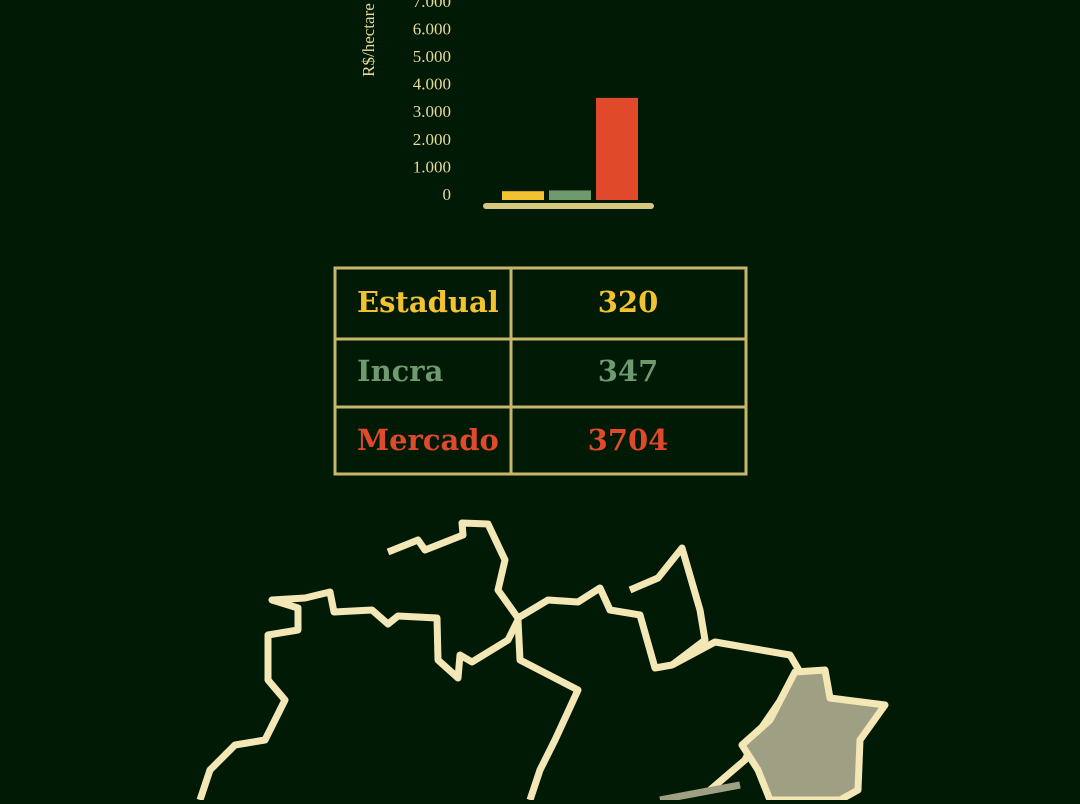  Describe the element at coordinates (628, 371) in the screenshot. I see `row-value: 347` at that location.